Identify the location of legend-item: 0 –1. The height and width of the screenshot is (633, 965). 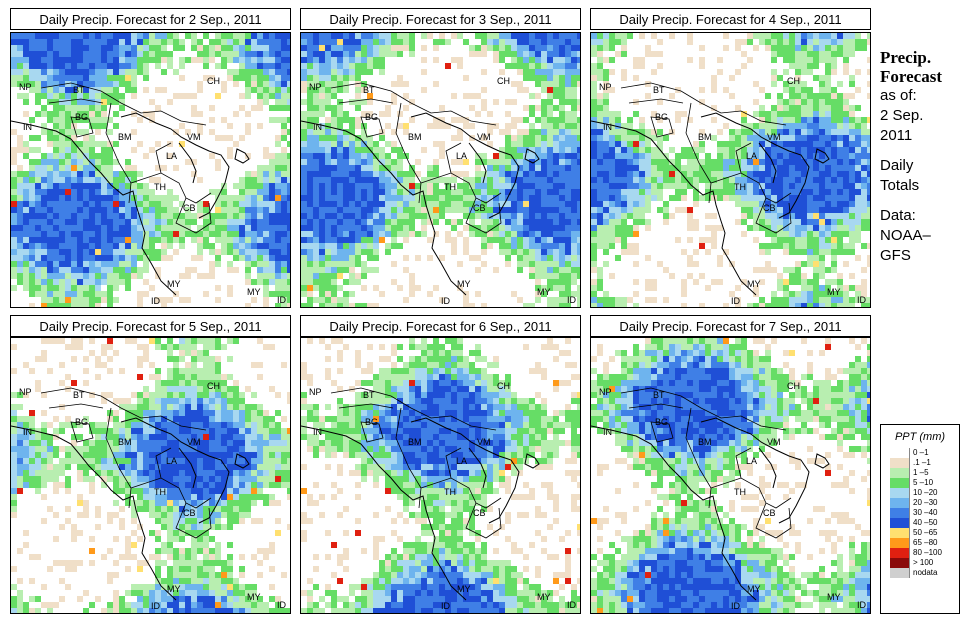
(924, 453).